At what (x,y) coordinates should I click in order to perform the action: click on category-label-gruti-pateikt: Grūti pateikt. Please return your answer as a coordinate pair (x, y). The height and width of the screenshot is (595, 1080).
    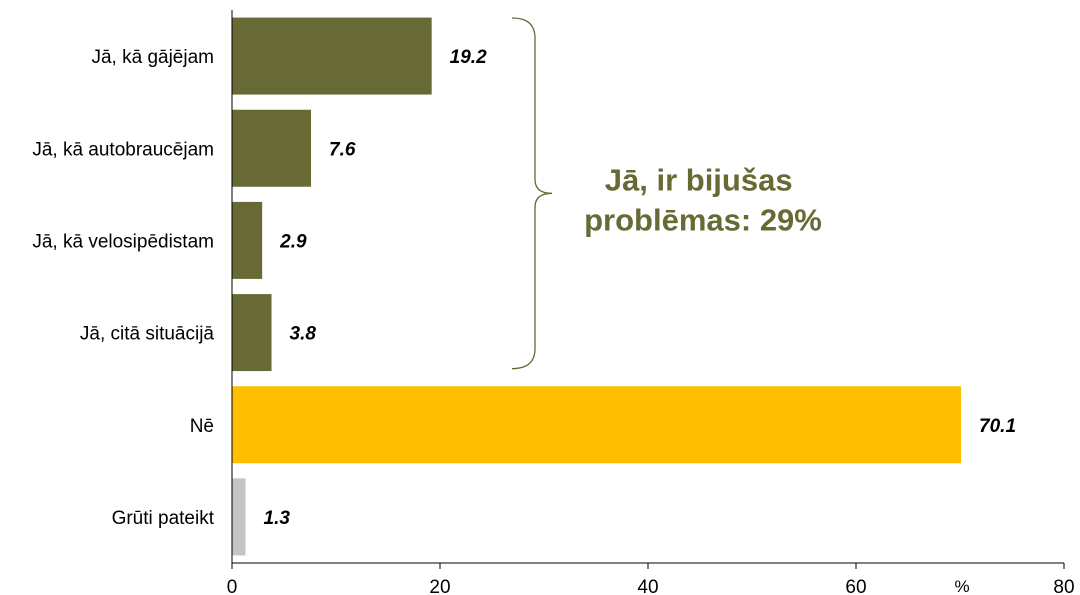
    Looking at the image, I should click on (163, 518).